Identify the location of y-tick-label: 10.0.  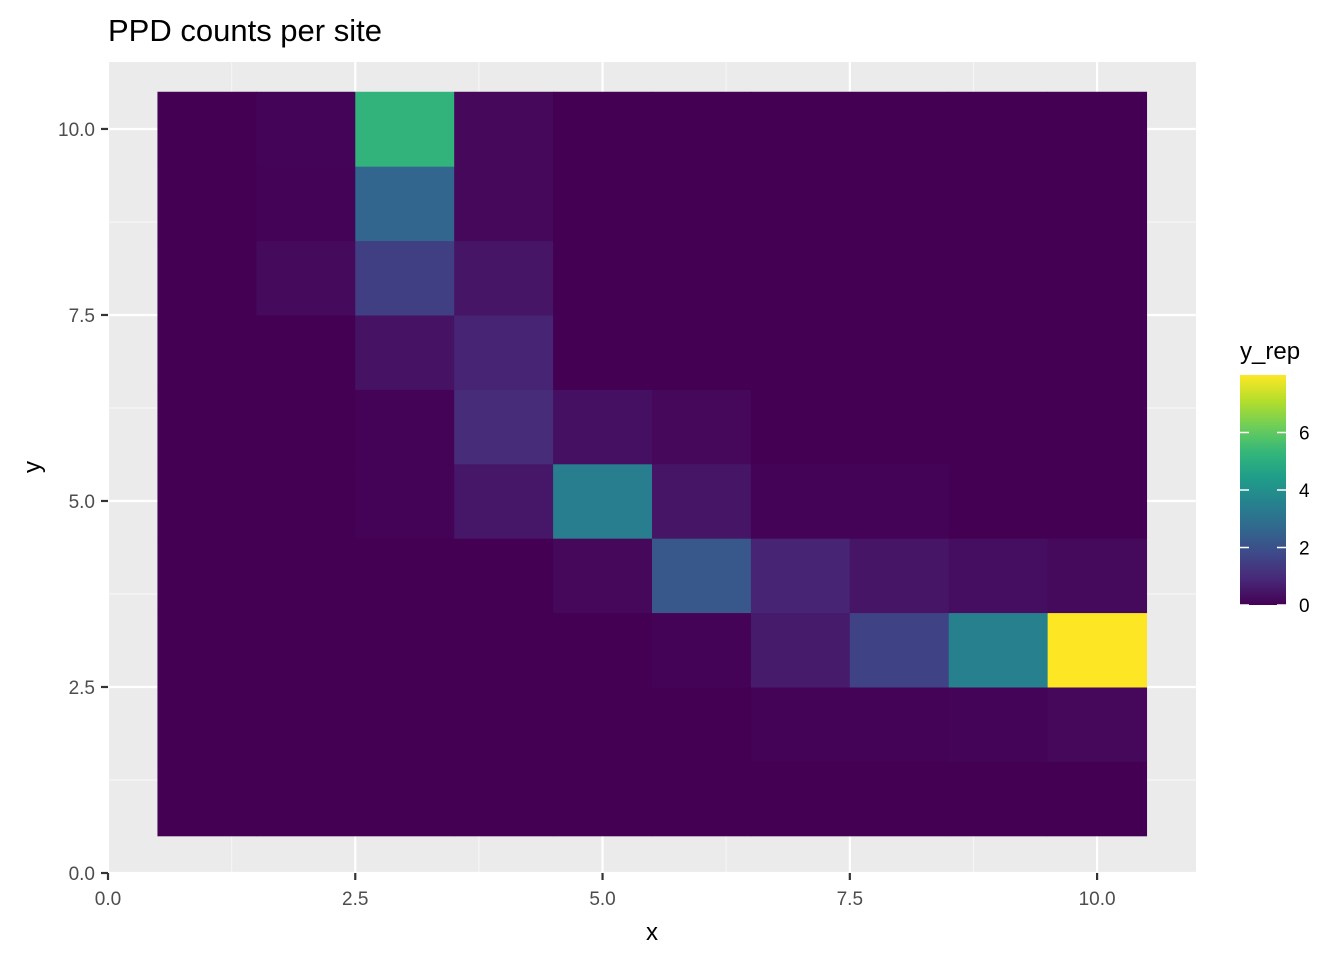
(76, 130).